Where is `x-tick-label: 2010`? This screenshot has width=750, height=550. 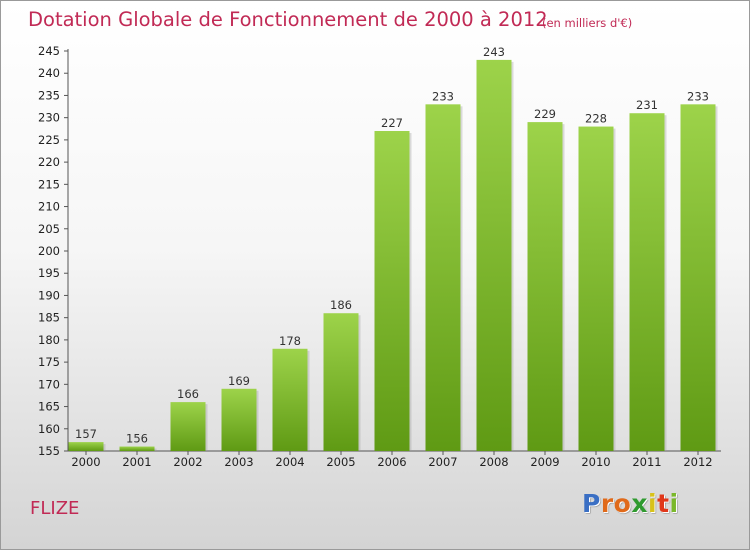 x-tick-label: 2010 is located at coordinates (595, 462).